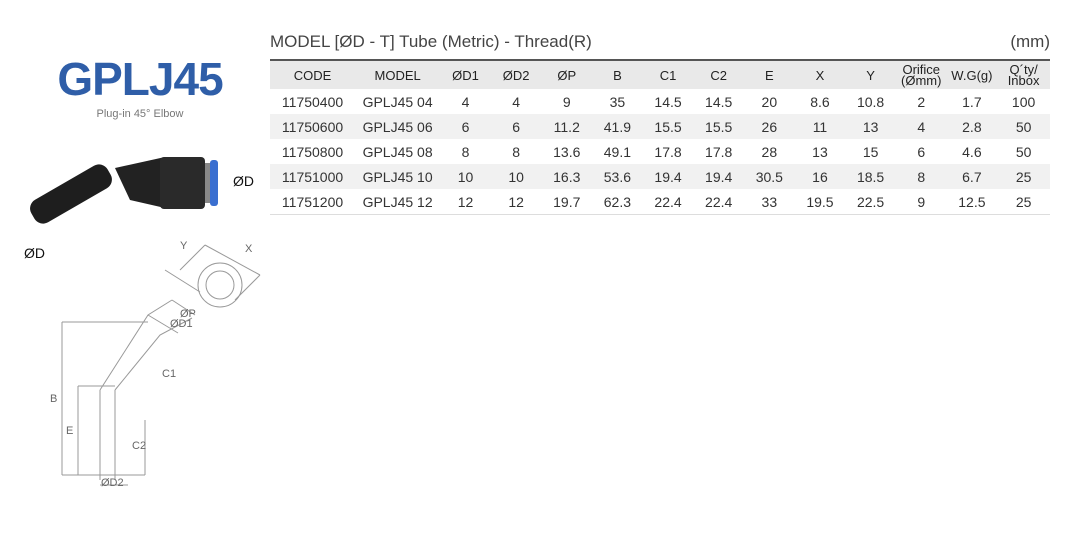 The width and height of the screenshot is (1083, 543). Describe the element at coordinates (184, 246) in the screenshot. I see `label-y: Y` at that location.